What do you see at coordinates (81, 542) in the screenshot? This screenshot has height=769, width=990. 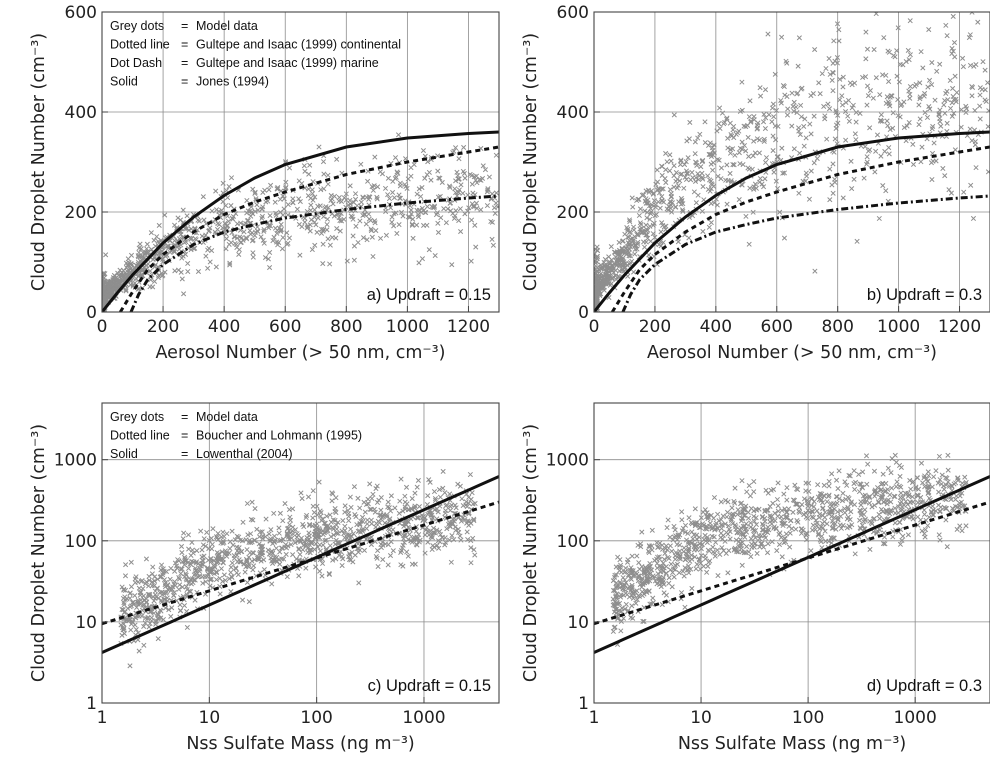 I see `y-tick-label: 100` at bounding box center [81, 542].